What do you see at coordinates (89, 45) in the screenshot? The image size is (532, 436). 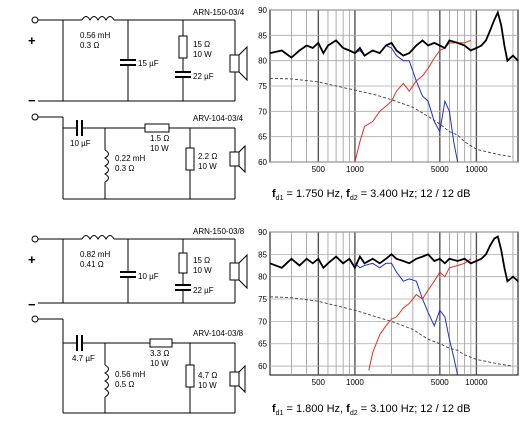 I see `l1-res-label: 0.3 Ω` at bounding box center [89, 45].